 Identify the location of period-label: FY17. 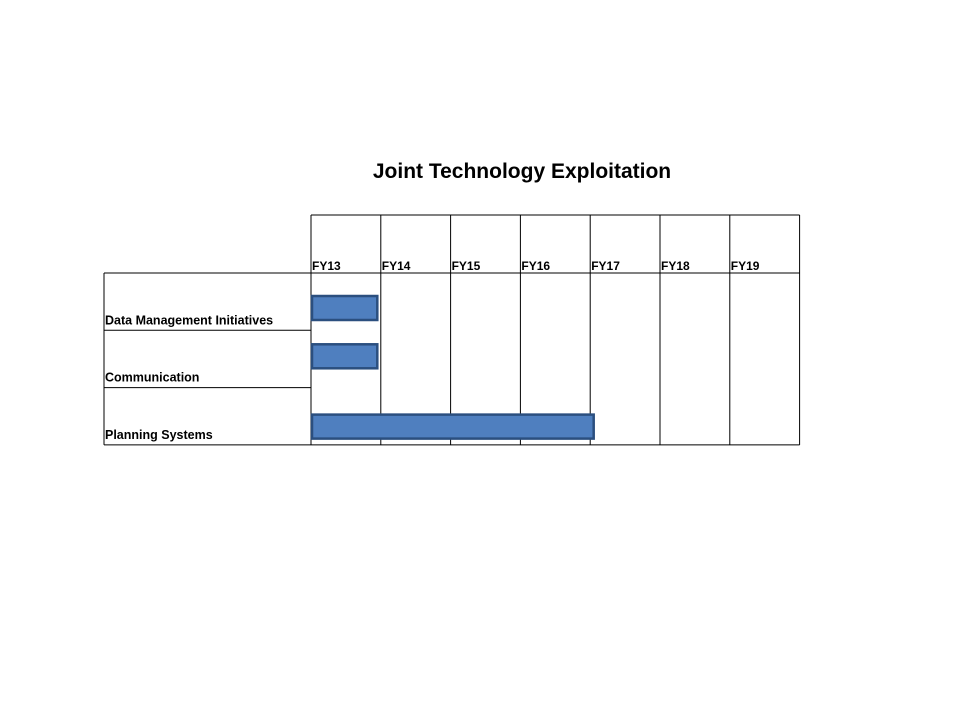
(605, 266).